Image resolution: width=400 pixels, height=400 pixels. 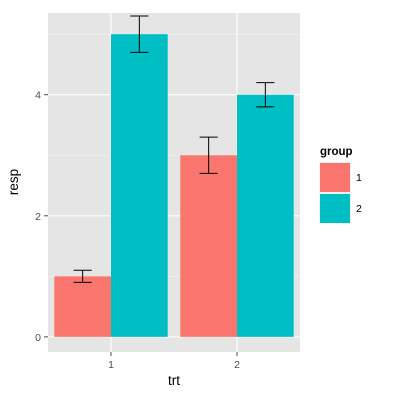 I want to click on x-axis-title: trt, so click(x=174, y=380).